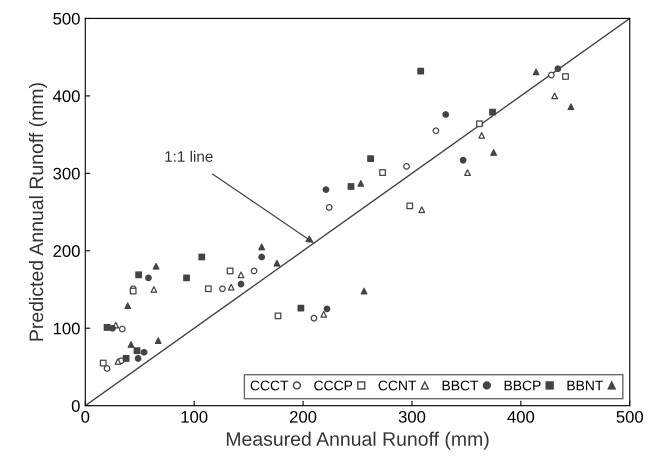 Image resolution: width=656 pixels, height=461 pixels. I want to click on legend-label: BBCP, so click(522, 385).